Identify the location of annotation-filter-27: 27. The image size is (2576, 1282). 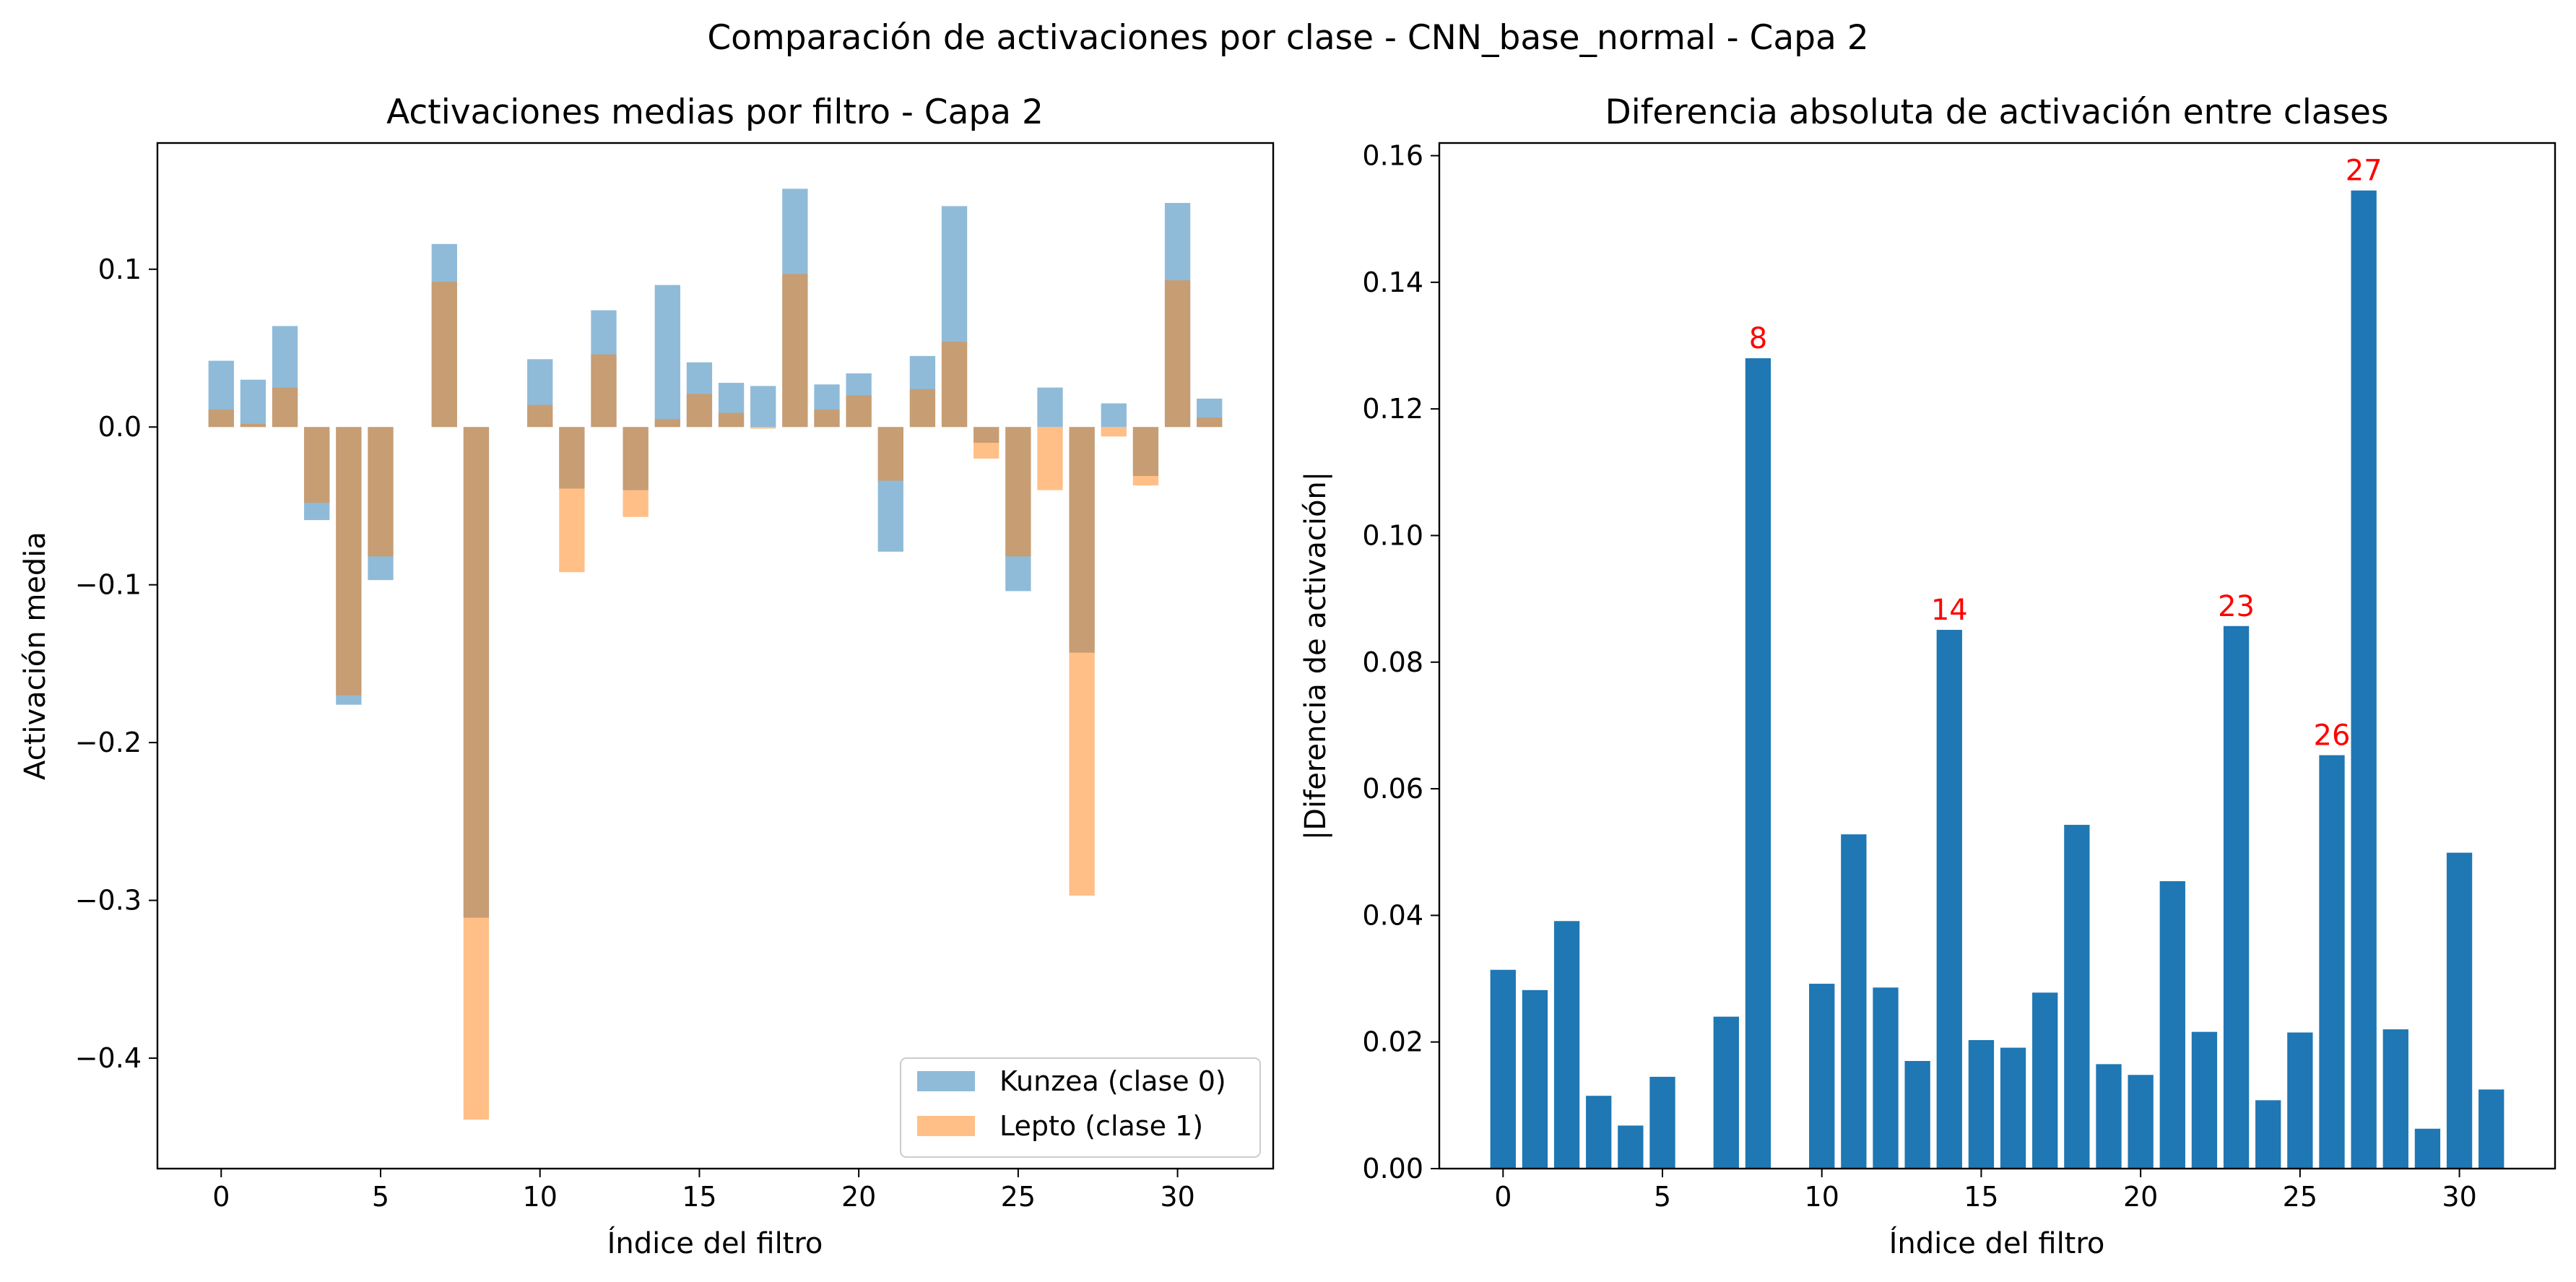
(2364, 171).